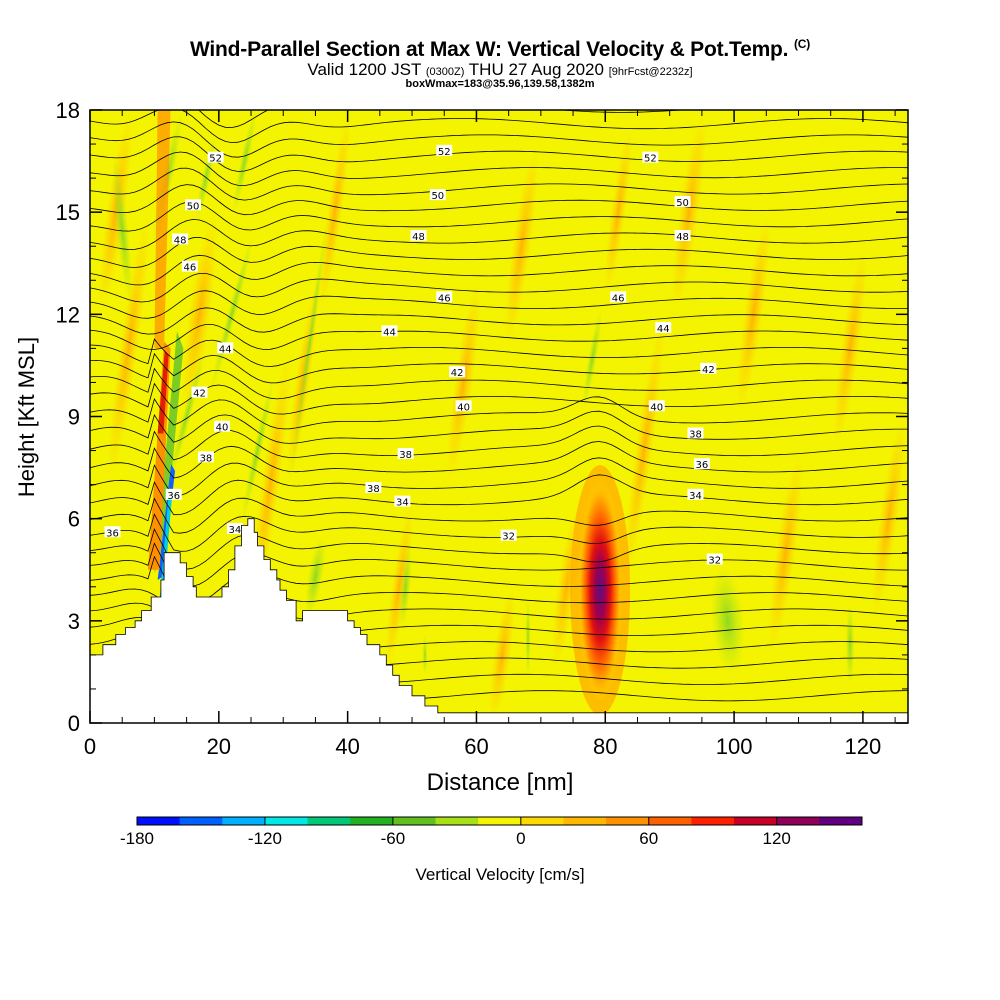 The height and width of the screenshot is (1000, 1000). I want to click on isentrope-label: 36, so click(112, 532).